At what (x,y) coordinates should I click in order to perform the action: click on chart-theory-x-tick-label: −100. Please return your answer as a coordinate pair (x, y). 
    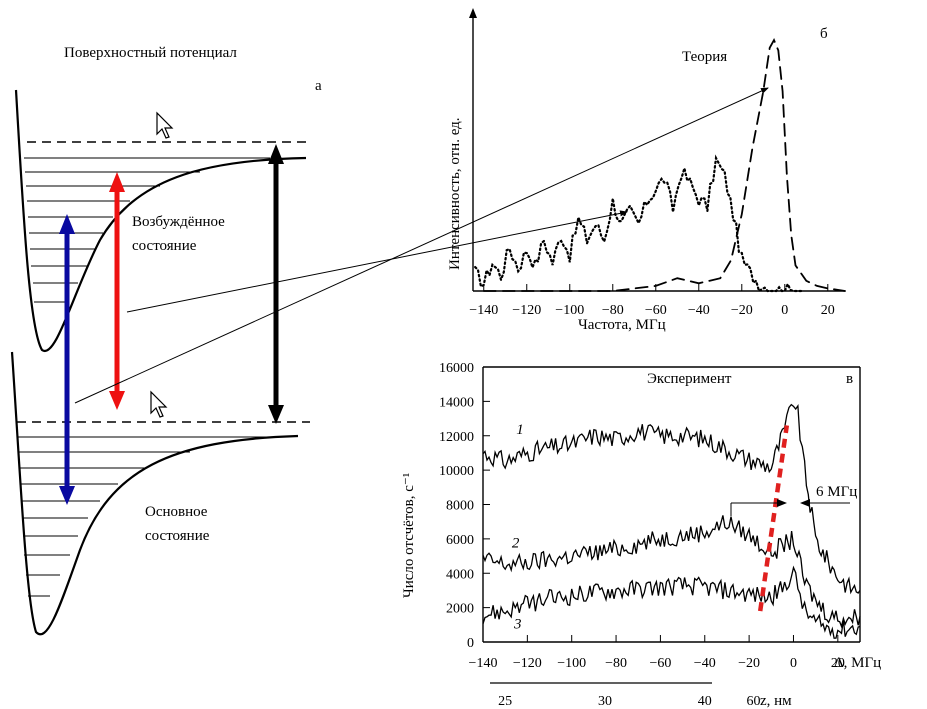
    Looking at the image, I should click on (569, 310).